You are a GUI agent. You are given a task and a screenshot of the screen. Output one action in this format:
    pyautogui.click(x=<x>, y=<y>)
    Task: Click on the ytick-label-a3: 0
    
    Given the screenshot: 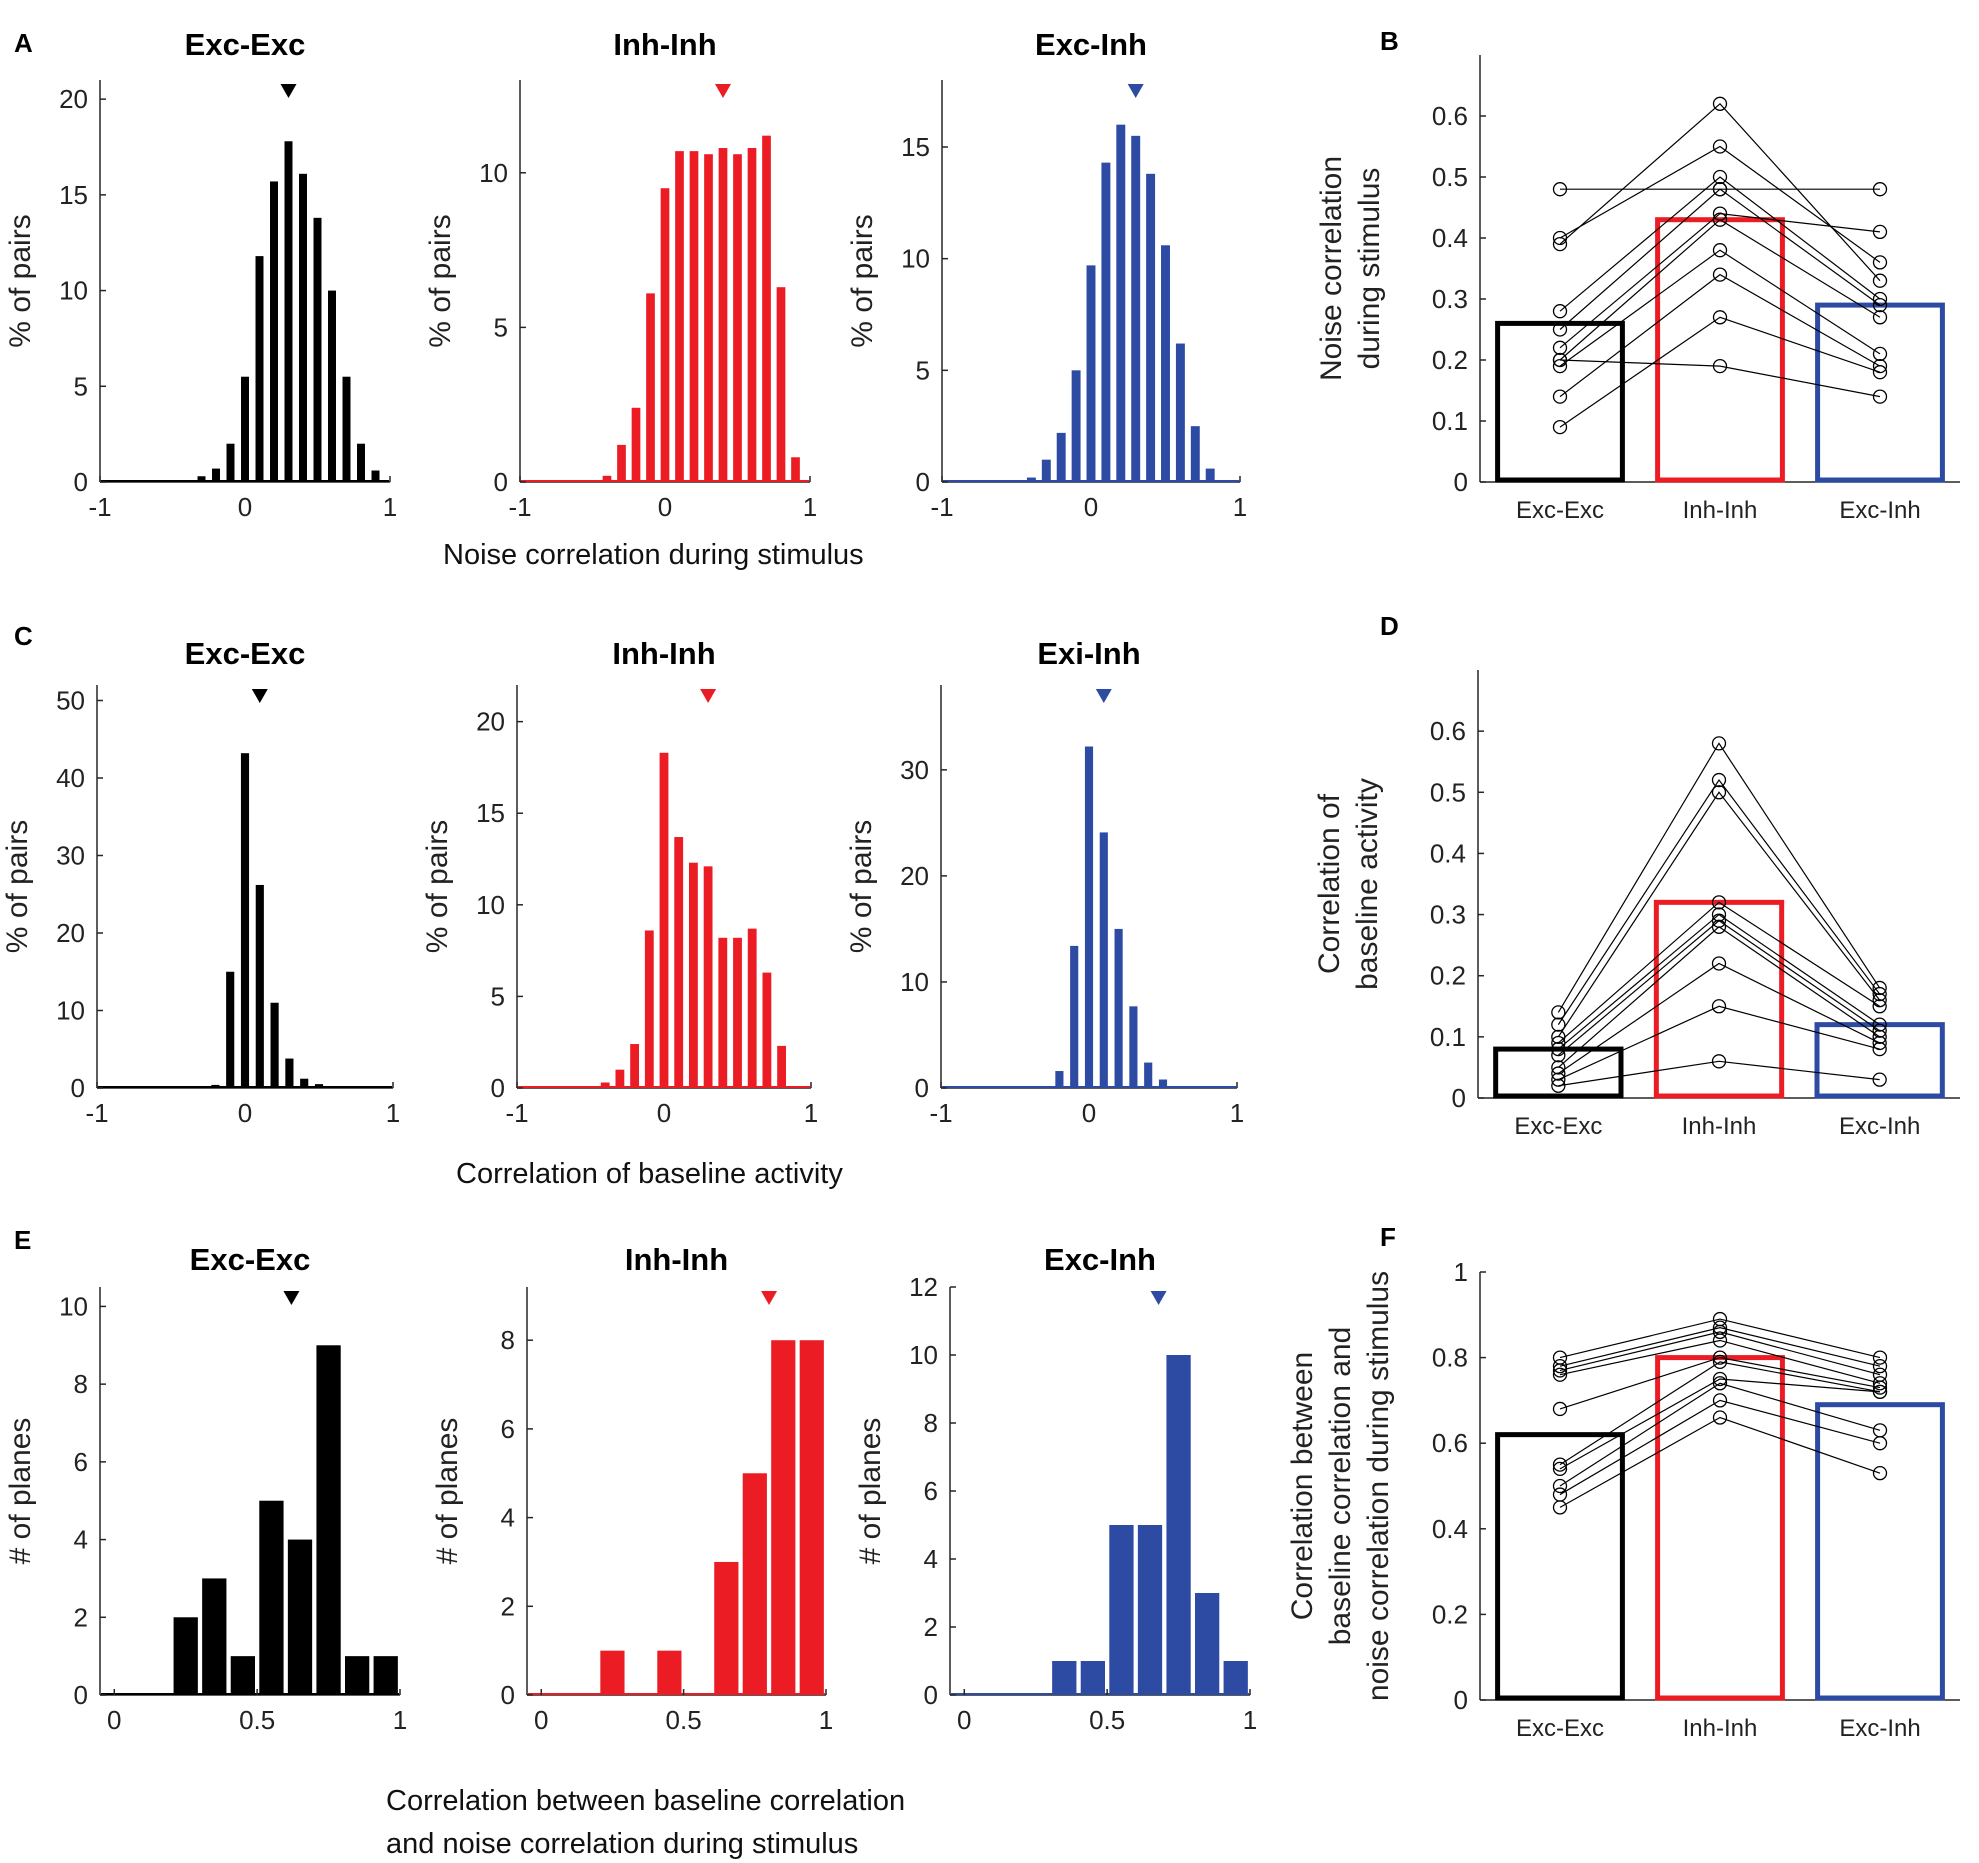 What is the action you would take?
    pyautogui.click(x=923, y=482)
    